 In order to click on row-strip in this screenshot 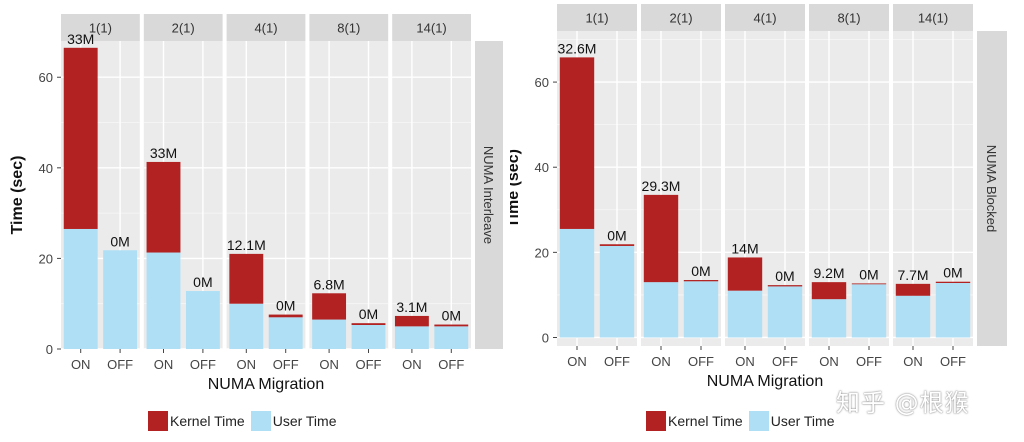, I will do `click(489, 195)`.